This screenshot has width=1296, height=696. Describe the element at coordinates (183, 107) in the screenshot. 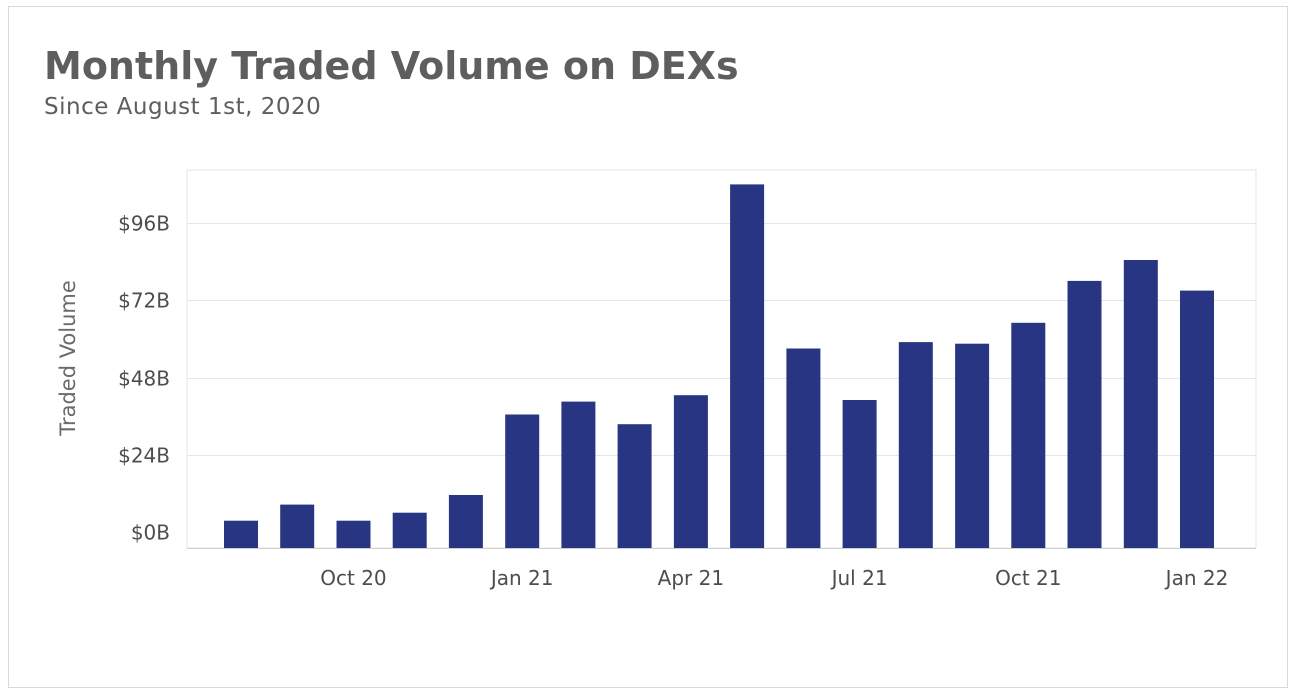

I see `chart-subtitle: Since August 1st, 2020` at that location.